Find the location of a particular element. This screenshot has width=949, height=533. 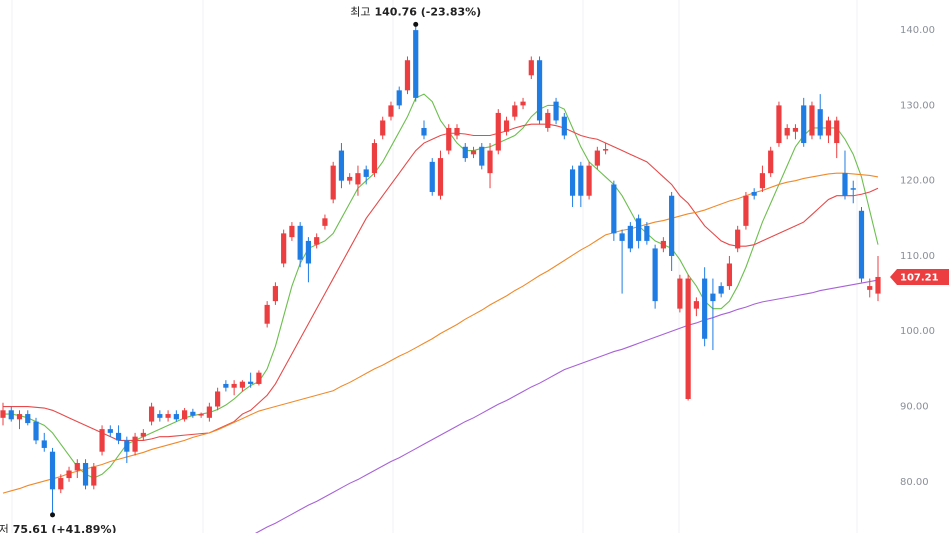

y-tick-label: 90.00 is located at coordinates (914, 407).